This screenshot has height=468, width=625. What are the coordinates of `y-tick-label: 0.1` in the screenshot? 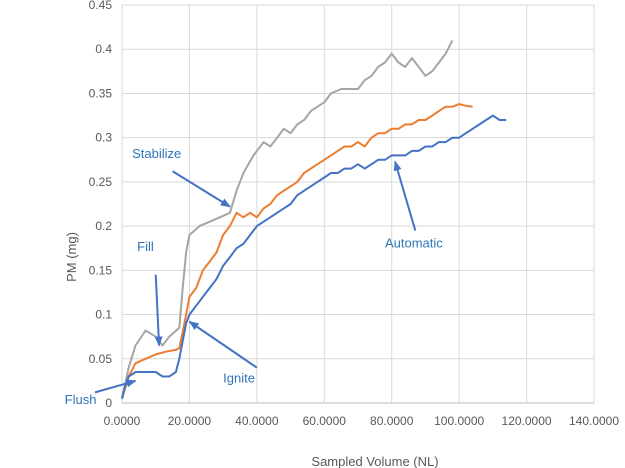 It's located at (103, 315).